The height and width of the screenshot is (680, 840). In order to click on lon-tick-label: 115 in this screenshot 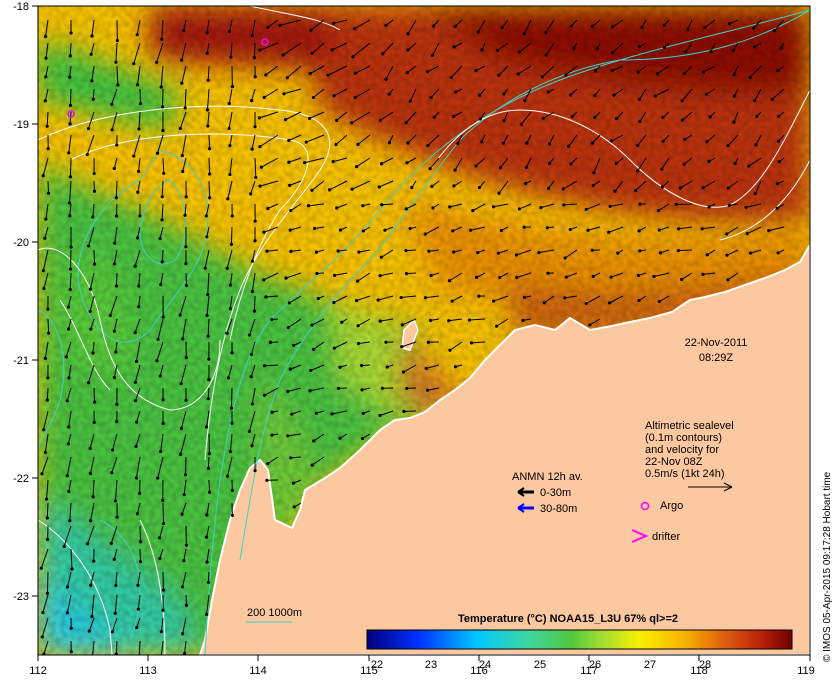, I will do `click(369, 671)`.